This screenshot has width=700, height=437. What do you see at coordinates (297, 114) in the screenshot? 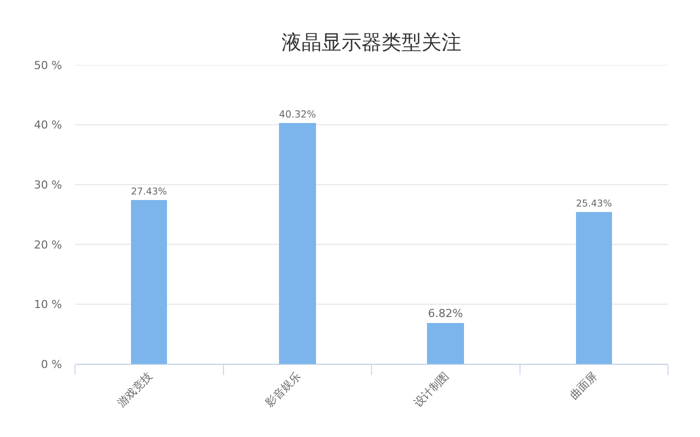
I see `data-label: 40.32%` at bounding box center [297, 114].